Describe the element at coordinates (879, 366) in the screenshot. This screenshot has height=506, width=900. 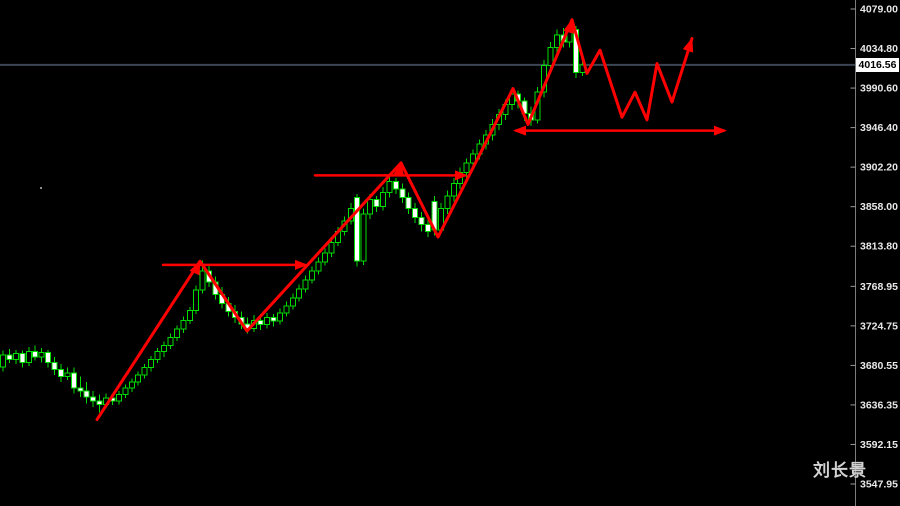
I see `axis-label: 3680.55` at that location.